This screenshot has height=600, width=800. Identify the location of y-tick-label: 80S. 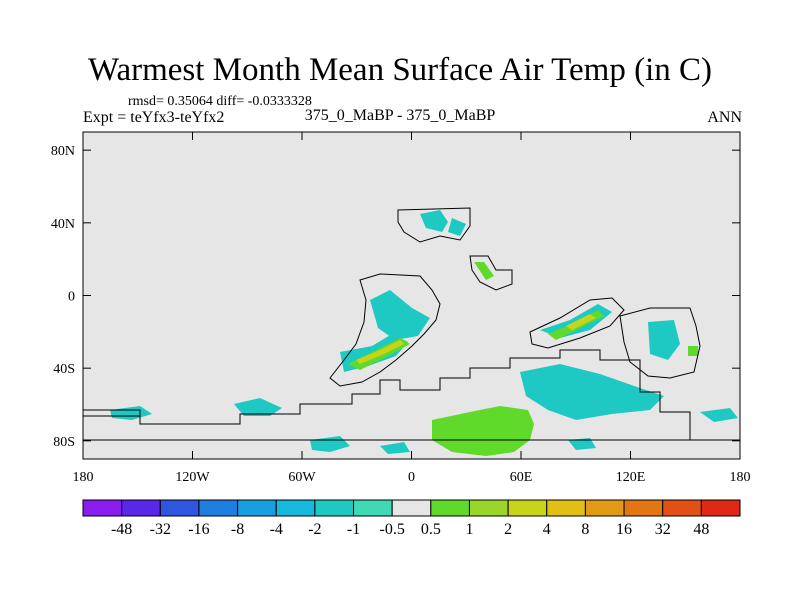
(64, 442).